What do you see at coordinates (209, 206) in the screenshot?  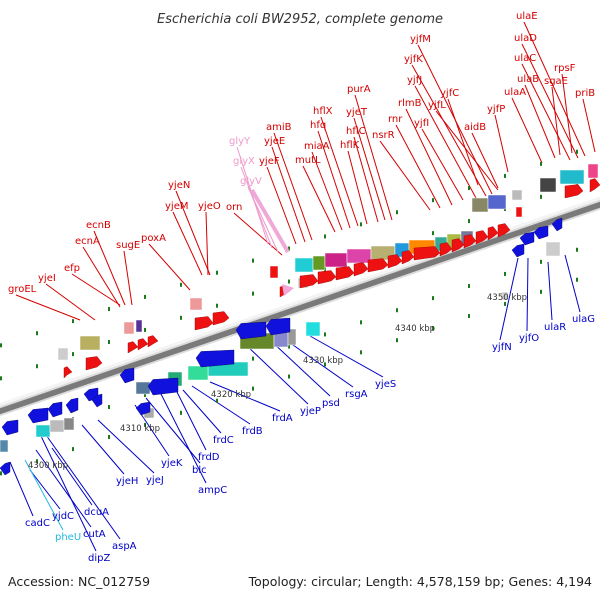 I see `gene-label-yjeO: yjeO` at bounding box center [209, 206].